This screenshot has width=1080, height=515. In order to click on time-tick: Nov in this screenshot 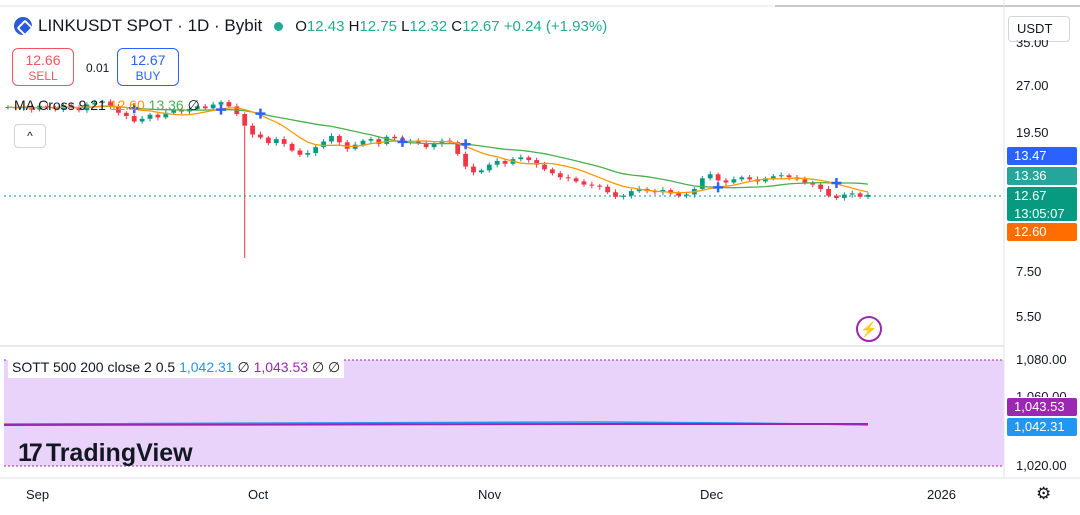, I will do `click(490, 494)`.